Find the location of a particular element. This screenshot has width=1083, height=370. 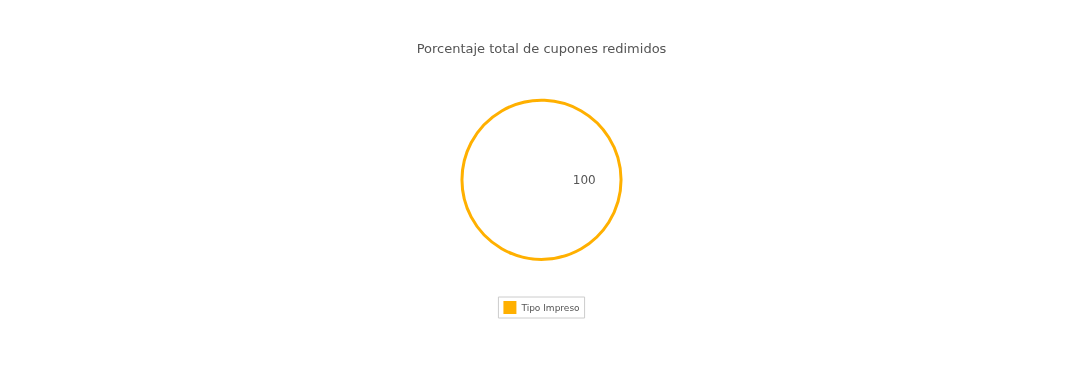

data-label: 100 is located at coordinates (584, 179).